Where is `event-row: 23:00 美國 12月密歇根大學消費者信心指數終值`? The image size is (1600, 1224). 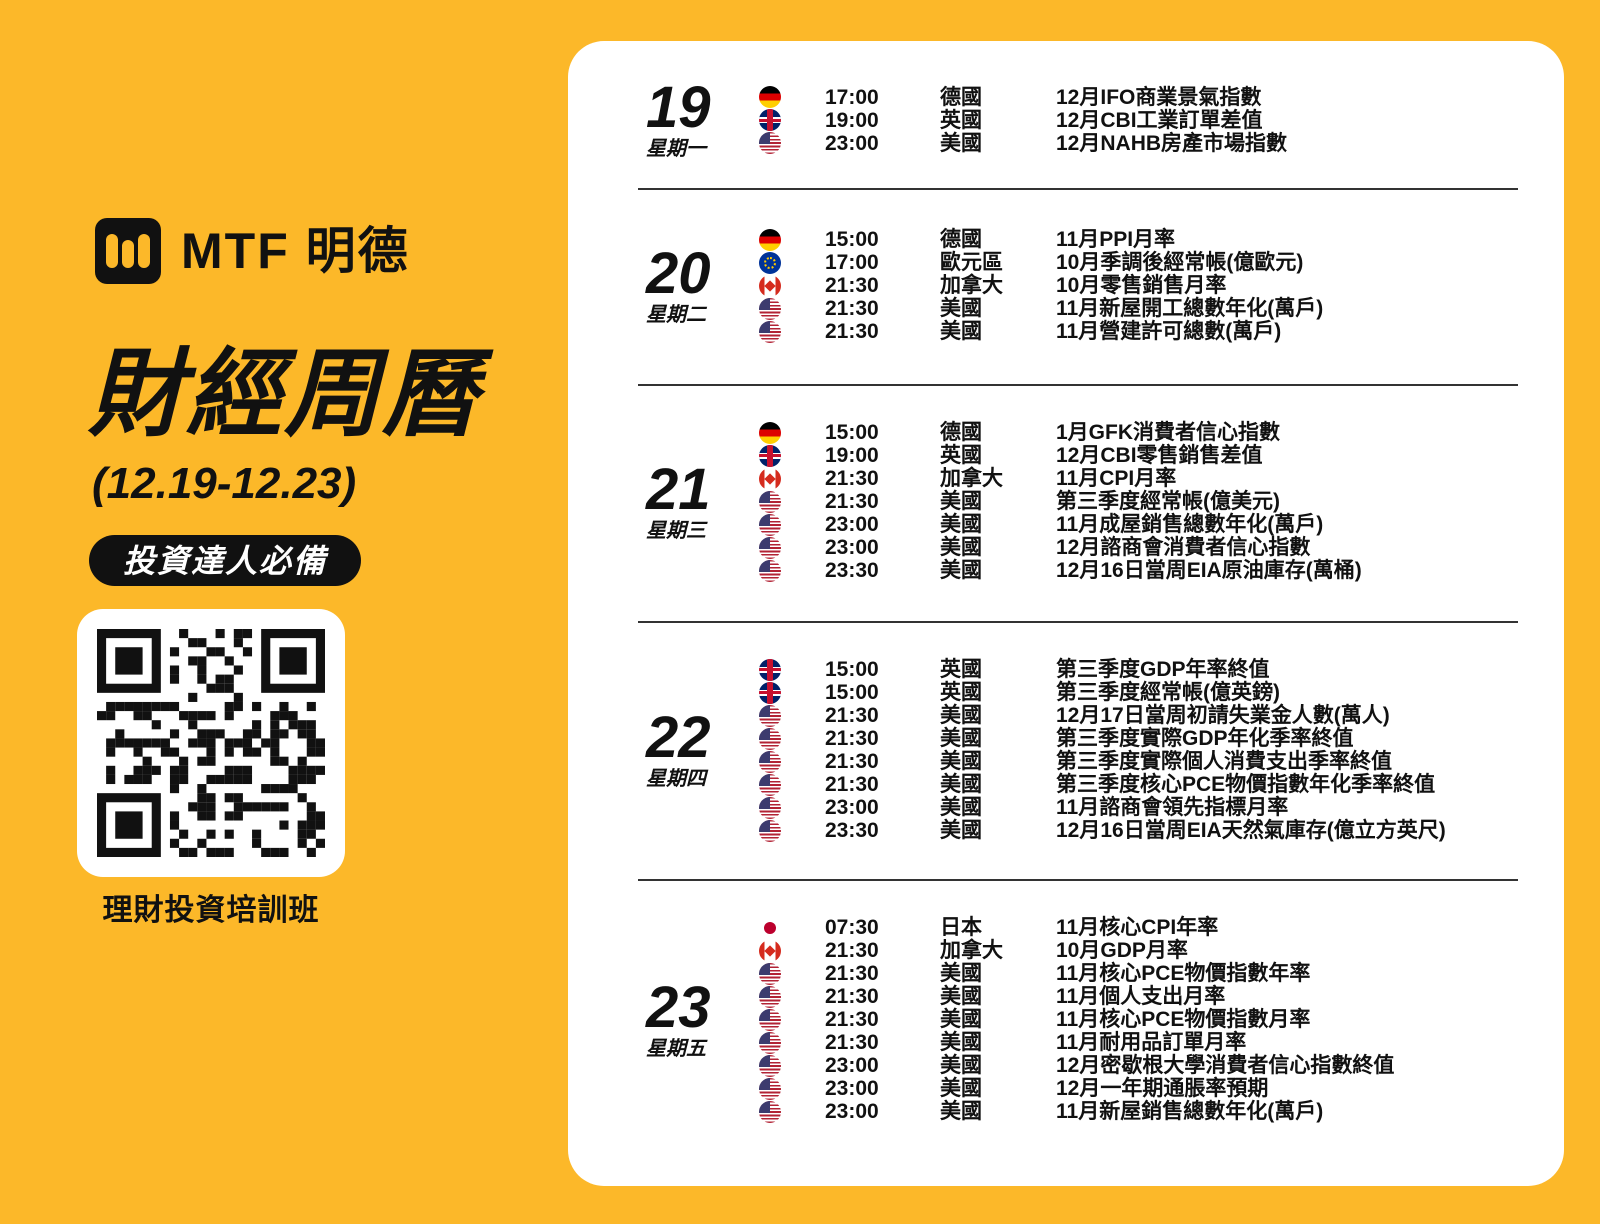 event-row: 23:00 美國 12月密歇根大學消費者信心指數終值 is located at coordinates (1066, 1065).